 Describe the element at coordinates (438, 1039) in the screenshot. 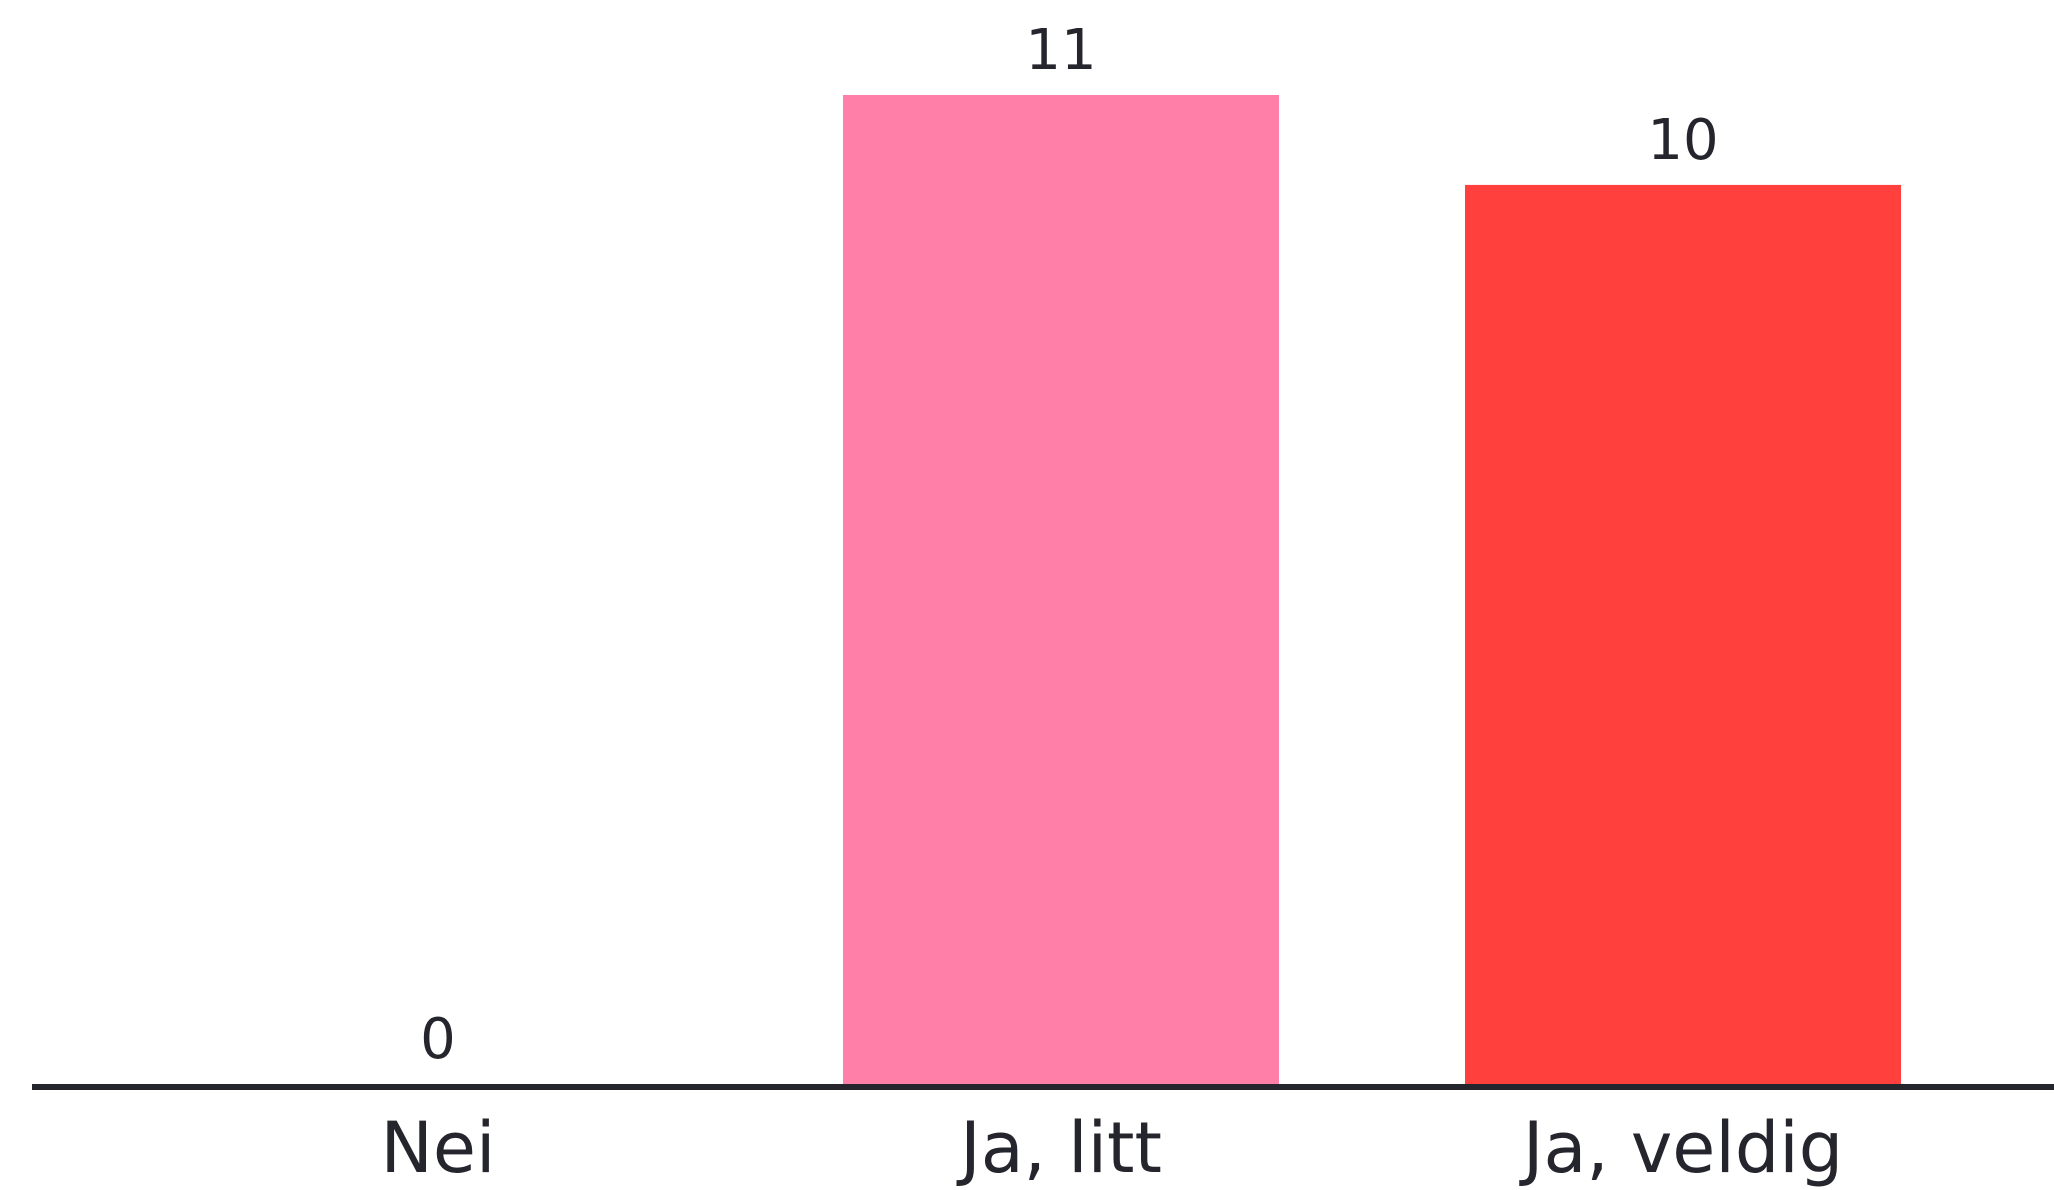

I see `value-label-0: 0` at that location.